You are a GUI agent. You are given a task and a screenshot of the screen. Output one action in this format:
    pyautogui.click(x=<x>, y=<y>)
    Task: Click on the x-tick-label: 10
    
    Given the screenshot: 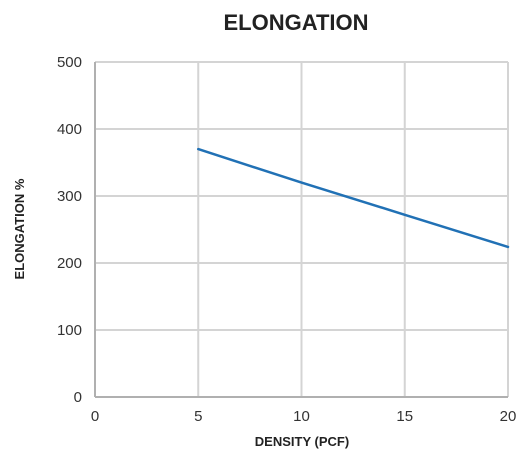 What is the action you would take?
    pyautogui.click(x=301, y=416)
    